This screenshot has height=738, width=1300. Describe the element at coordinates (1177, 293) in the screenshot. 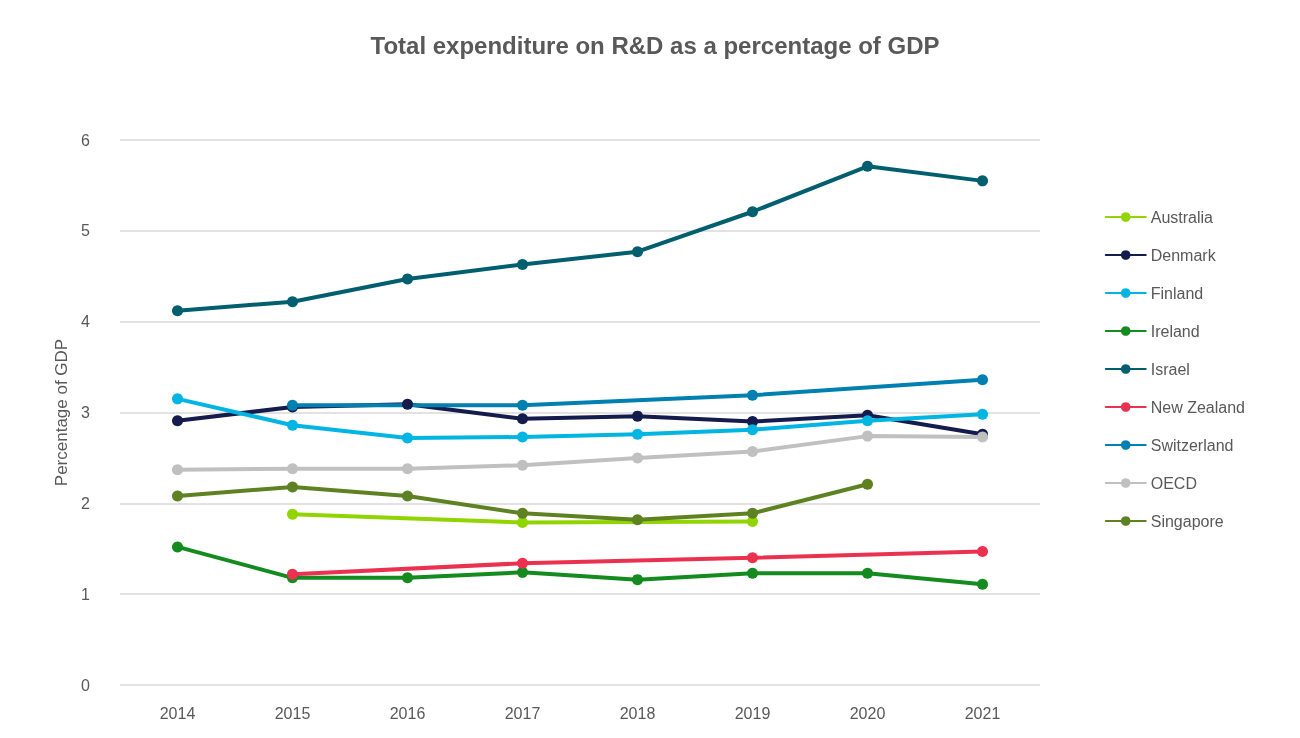

I see `legend-label: Finland` at that location.